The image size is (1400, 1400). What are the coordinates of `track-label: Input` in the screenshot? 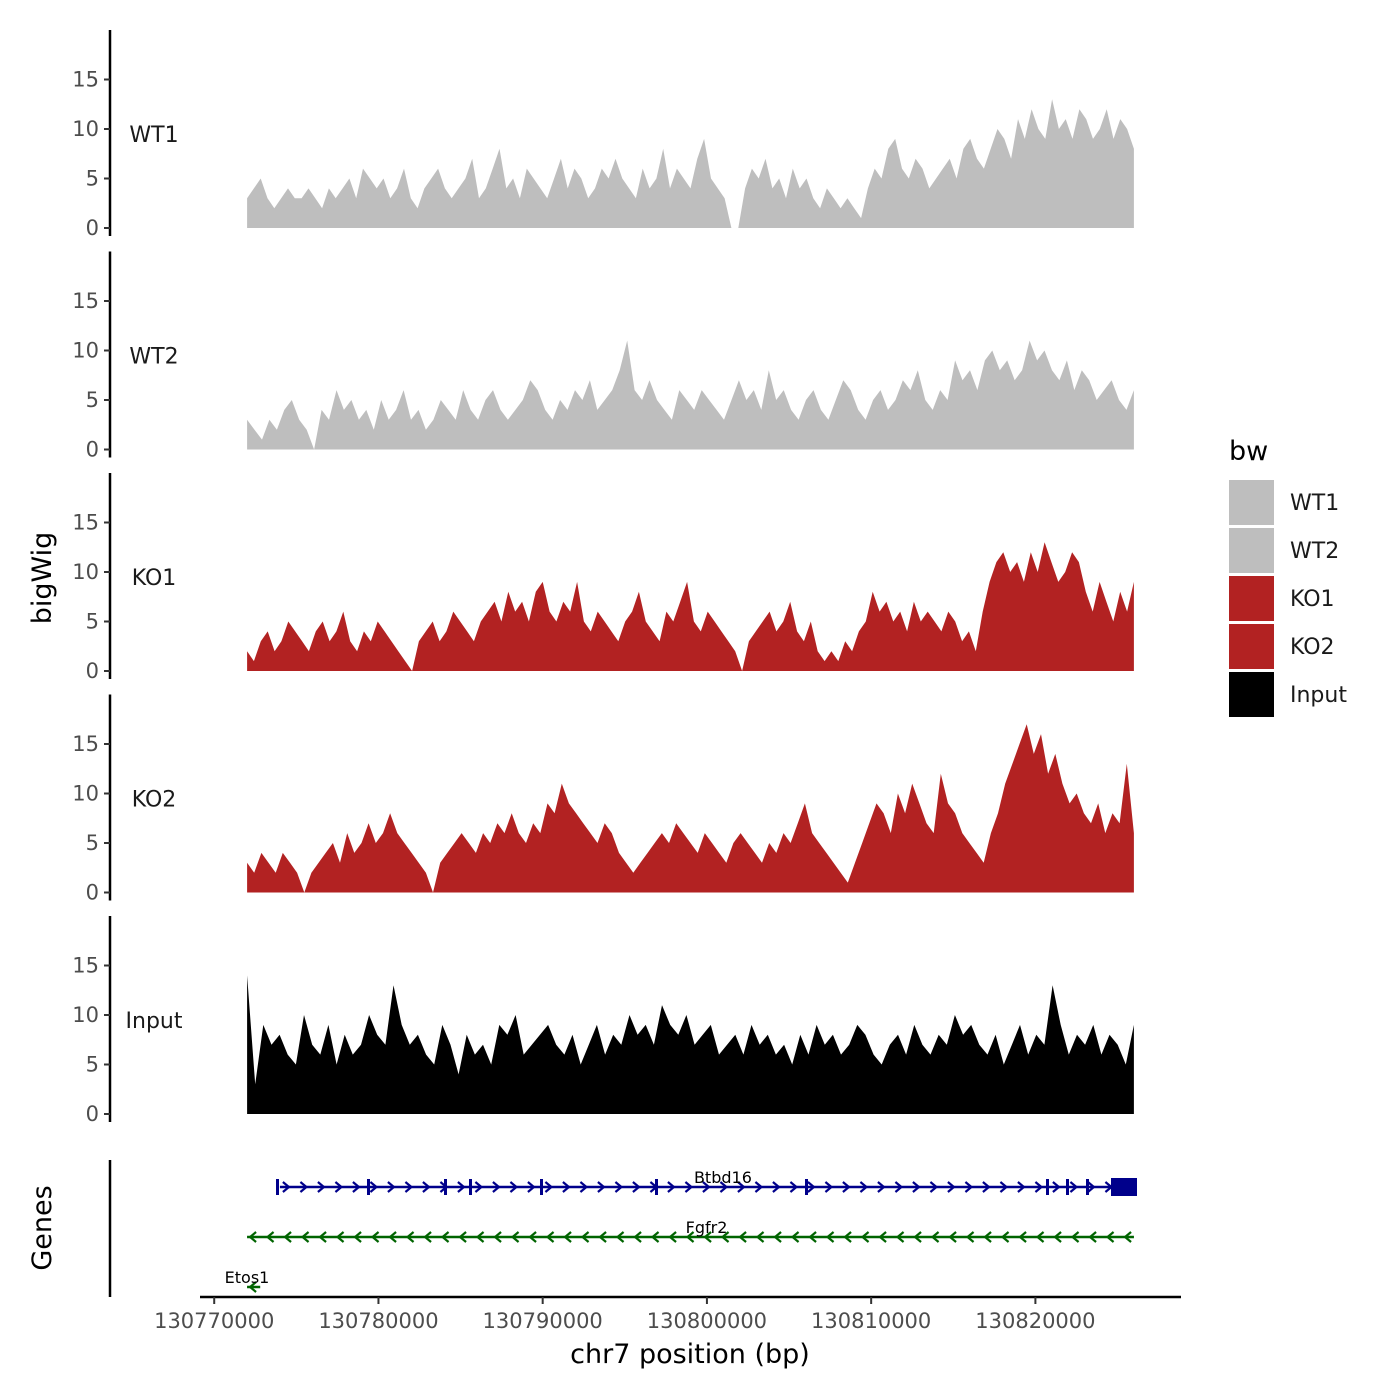 It's located at (154, 1021).